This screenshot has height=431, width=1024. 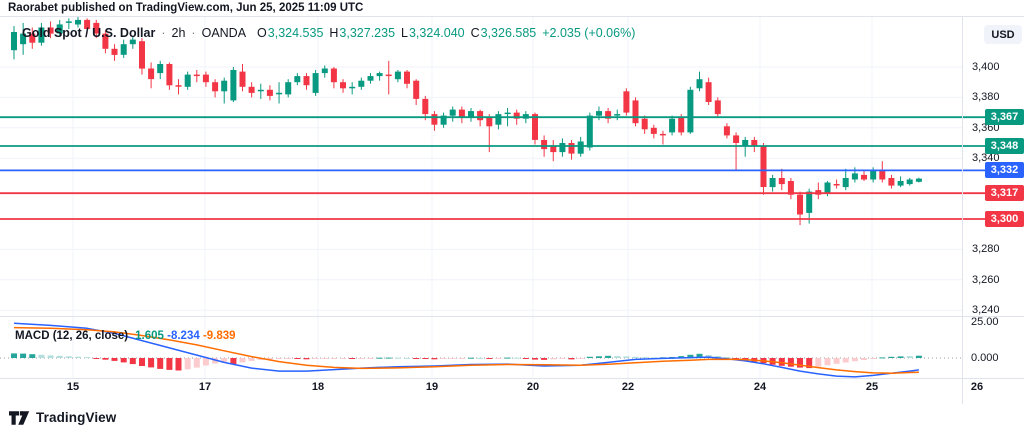 What do you see at coordinates (1004, 219) in the screenshot?
I see `level-price-badge: 3,300` at bounding box center [1004, 219].